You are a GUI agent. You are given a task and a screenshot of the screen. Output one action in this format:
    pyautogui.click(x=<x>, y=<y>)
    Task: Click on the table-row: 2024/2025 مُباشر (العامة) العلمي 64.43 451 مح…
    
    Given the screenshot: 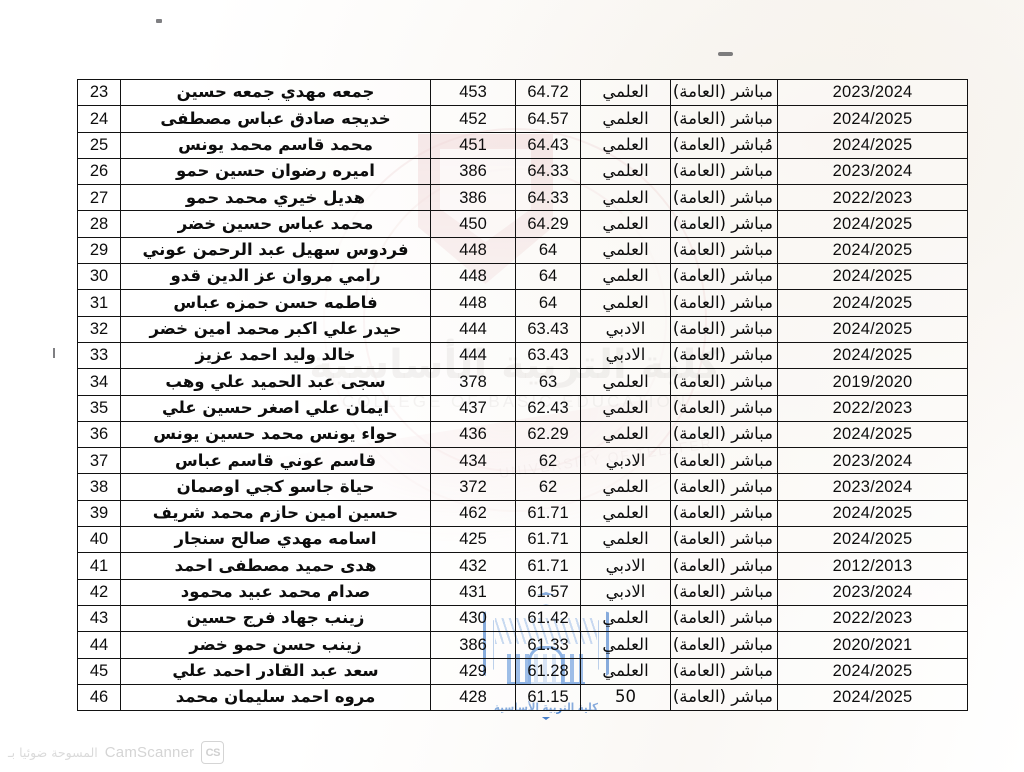 What is the action you would take?
    pyautogui.click(x=522, y=145)
    